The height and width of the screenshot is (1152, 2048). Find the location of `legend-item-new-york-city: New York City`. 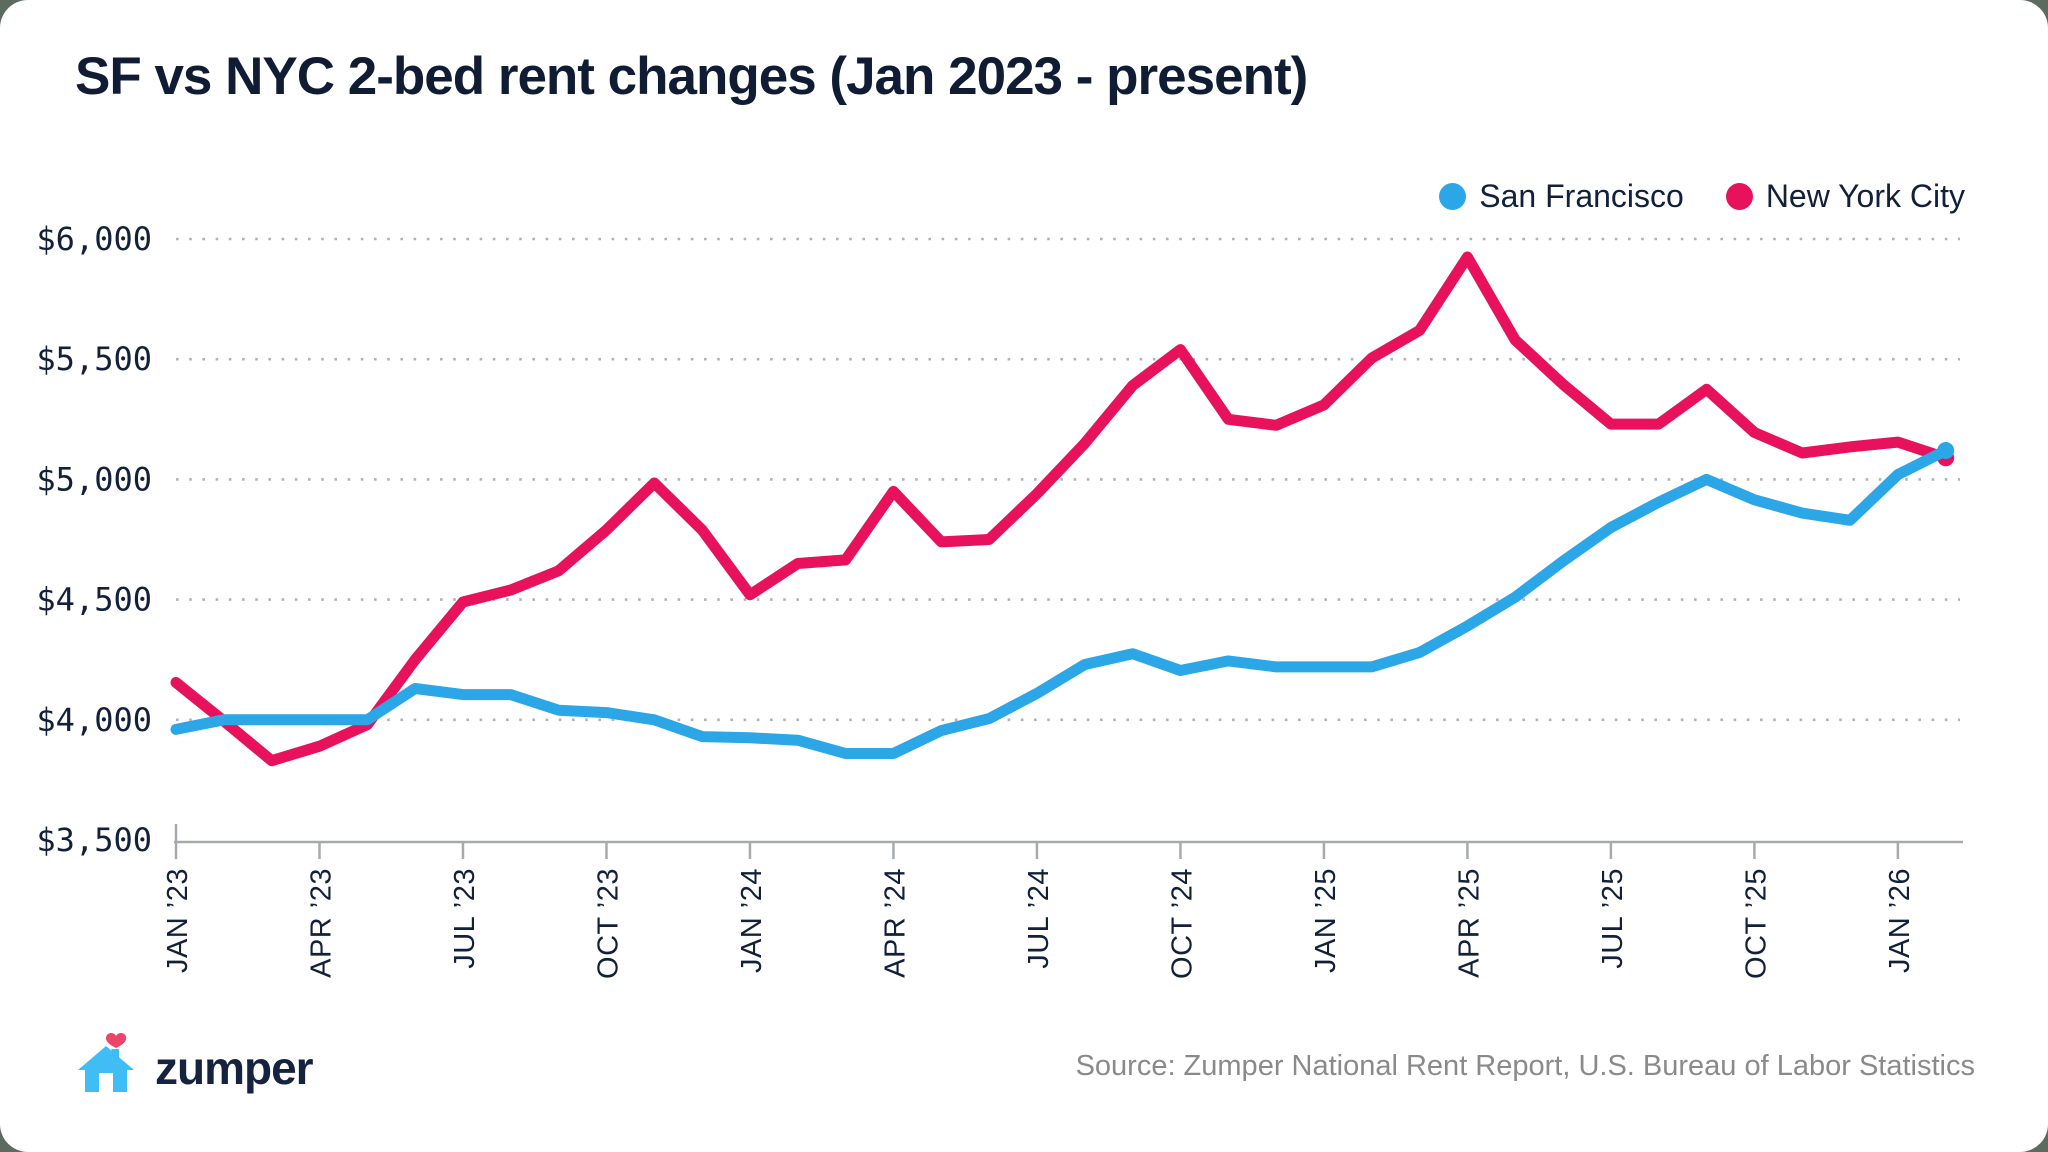

legend-item-new-york-city: New York City is located at coordinates (1845, 196).